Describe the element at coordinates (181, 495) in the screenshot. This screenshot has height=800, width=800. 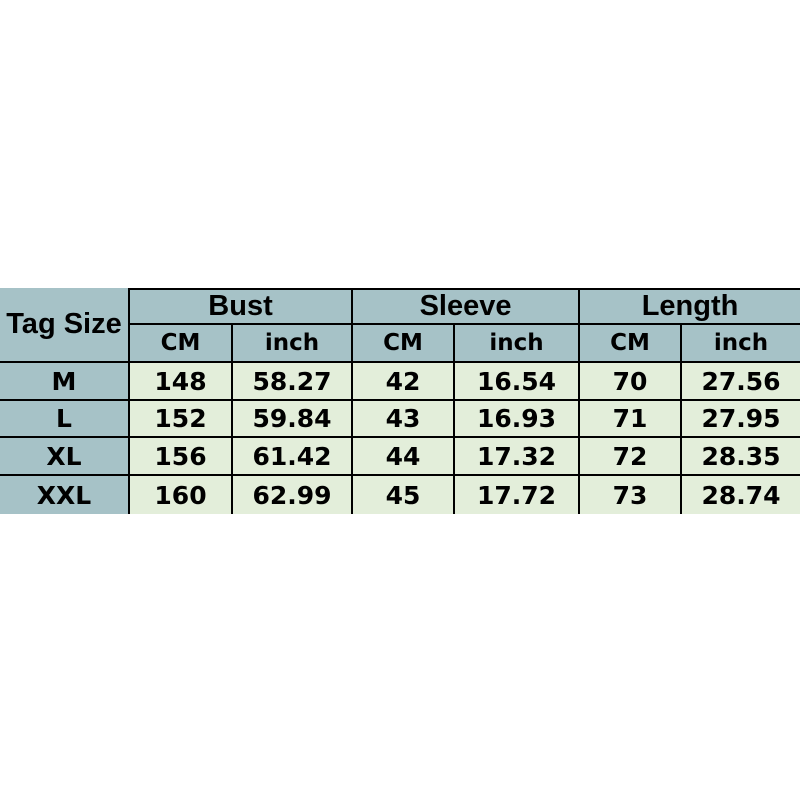
I see `cell-xxl-bust-cm: 160` at that location.